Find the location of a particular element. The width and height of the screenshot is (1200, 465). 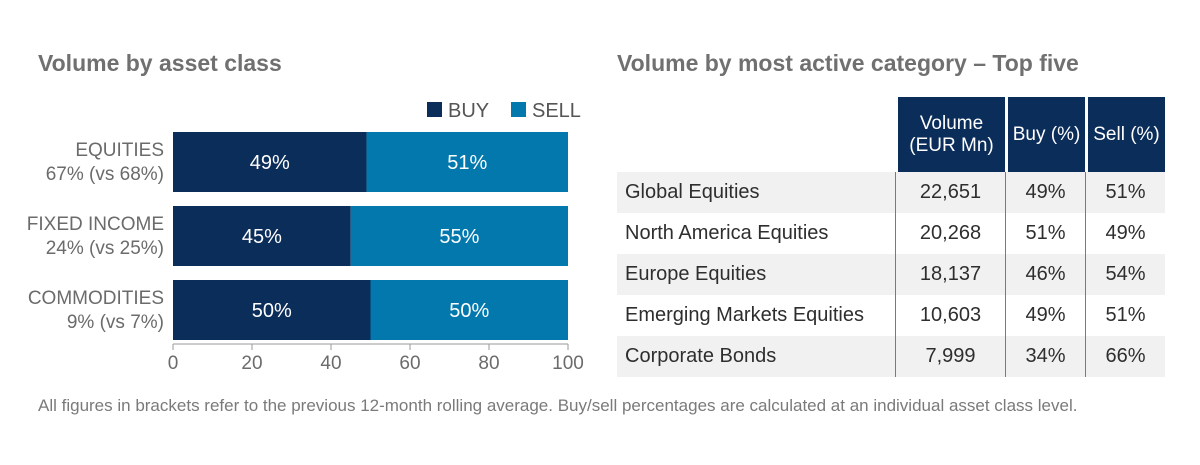

data-label: 49% is located at coordinates (270, 163).